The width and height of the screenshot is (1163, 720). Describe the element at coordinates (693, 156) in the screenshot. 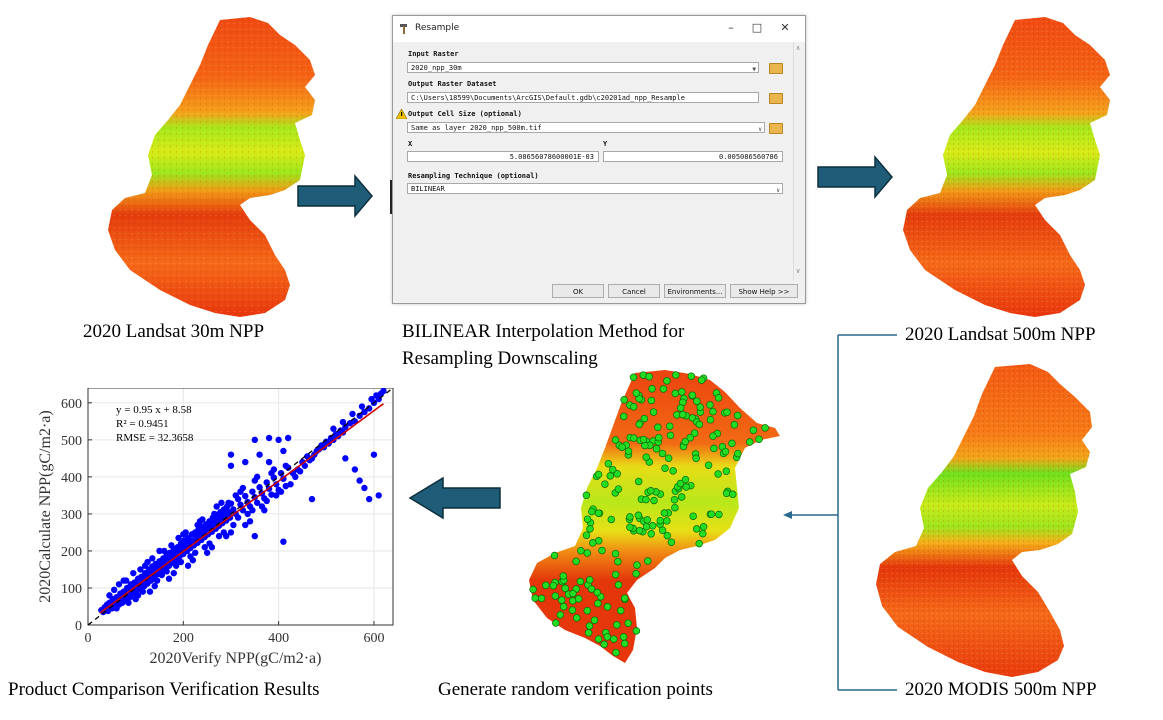

I see `y-cell-size-input: 0.005086560786` at that location.